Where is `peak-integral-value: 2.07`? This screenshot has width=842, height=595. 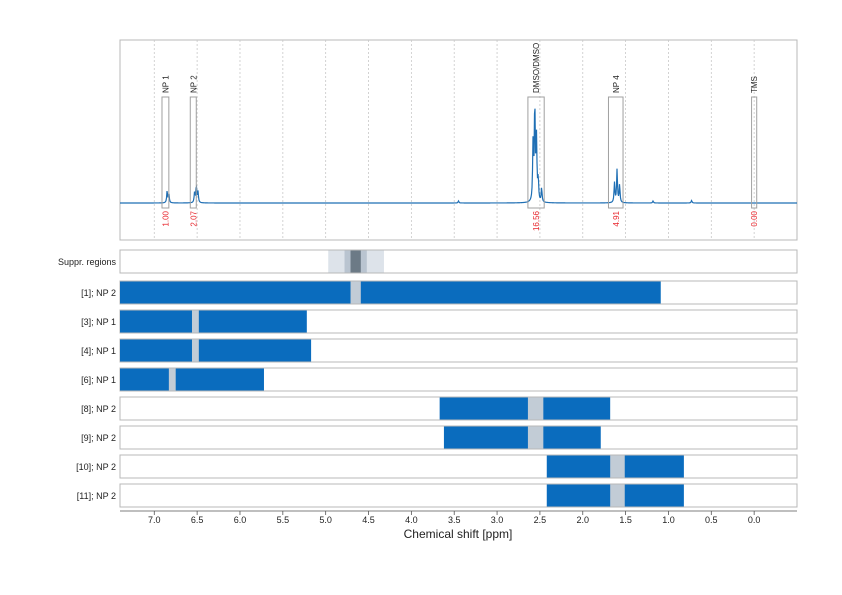 peak-integral-value: 2.07 is located at coordinates (193, 218).